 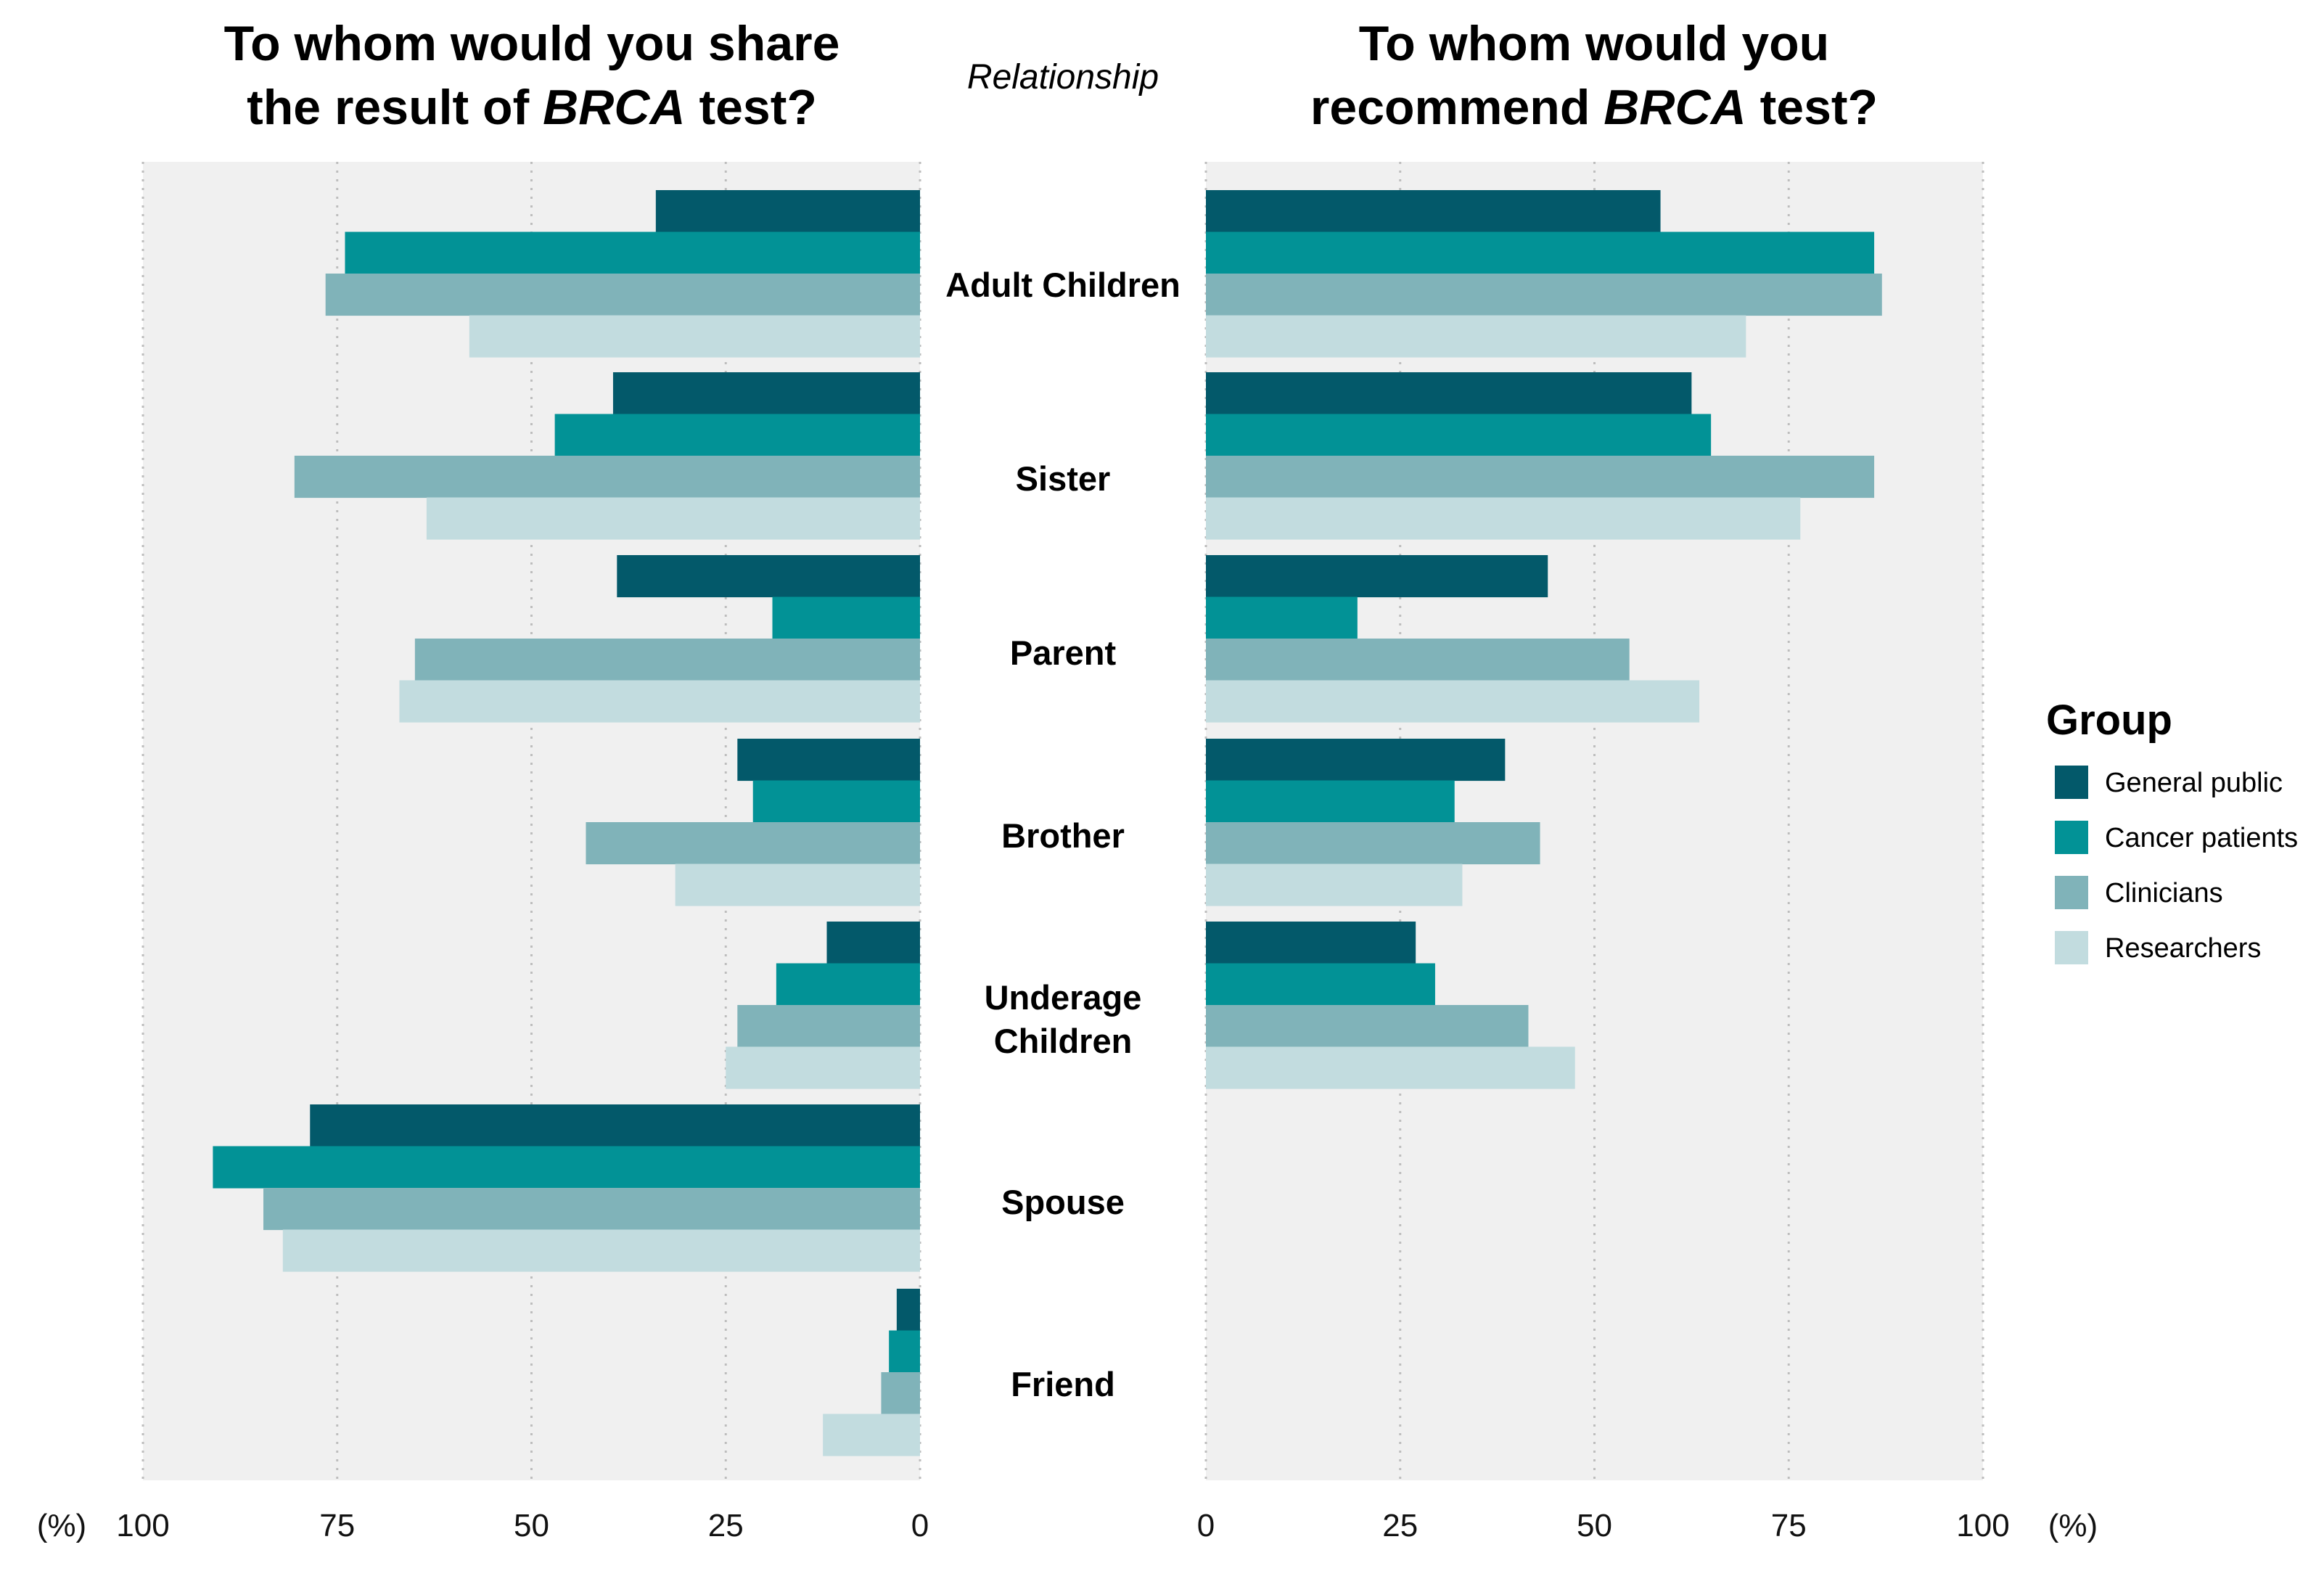 What do you see at coordinates (1063, 835) in the screenshot?
I see `category-label: Brother` at bounding box center [1063, 835].